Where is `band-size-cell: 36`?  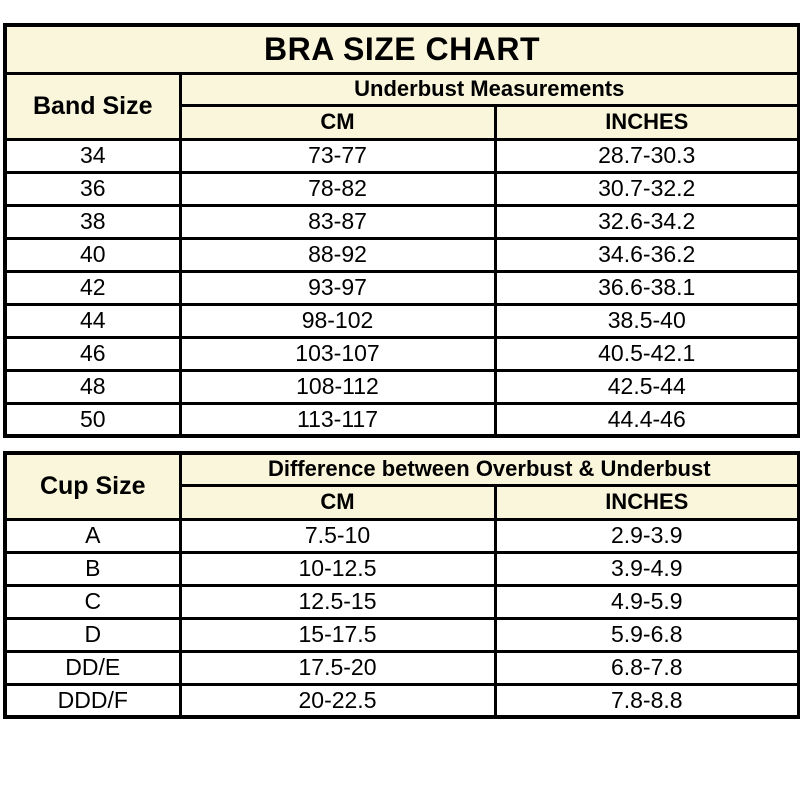
band-size-cell: 36 is located at coordinates (92, 188).